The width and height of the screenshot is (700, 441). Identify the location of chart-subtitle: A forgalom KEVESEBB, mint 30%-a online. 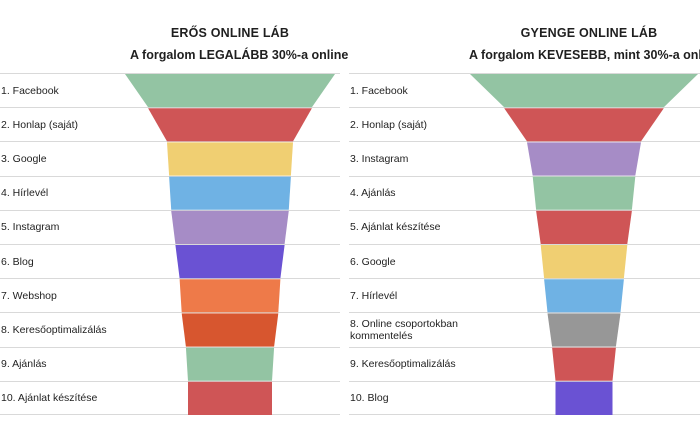
(584, 55).